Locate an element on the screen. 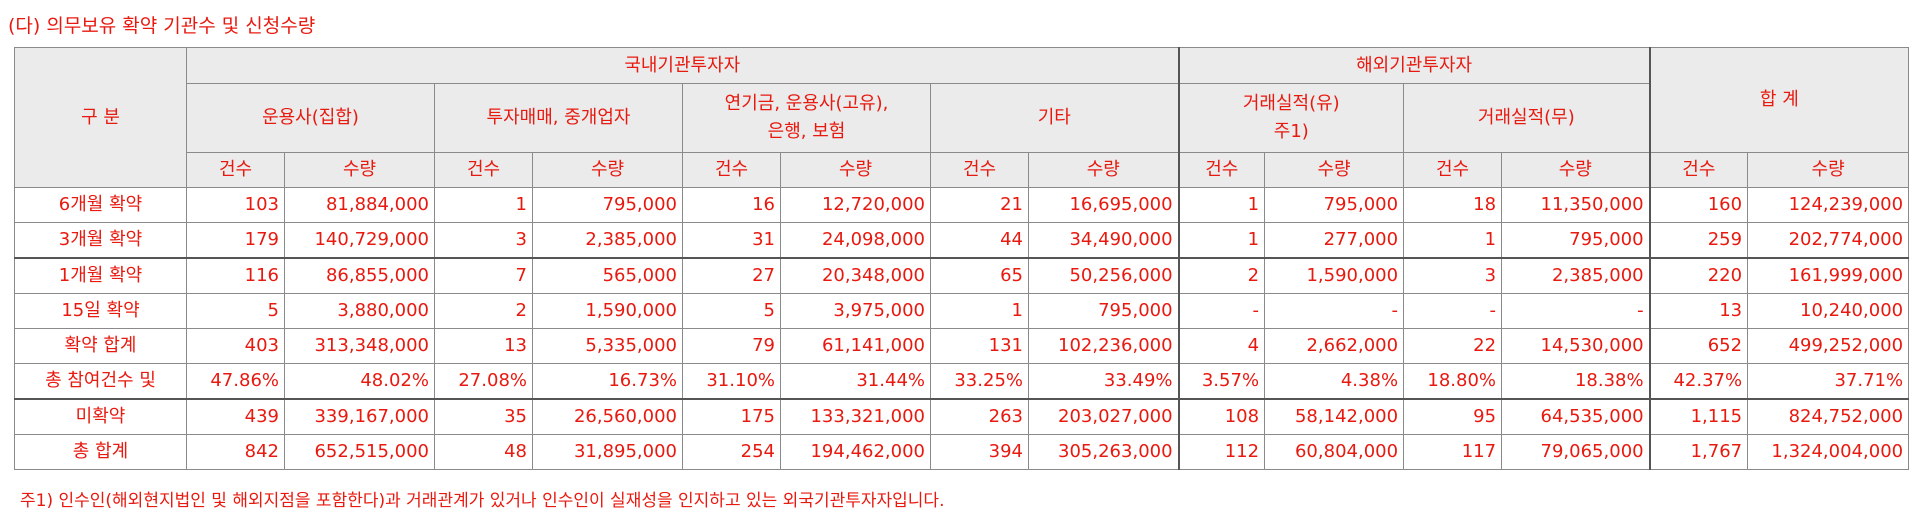 The image size is (1928, 518). quantity-cell: 339,167,000 is located at coordinates (359, 416).